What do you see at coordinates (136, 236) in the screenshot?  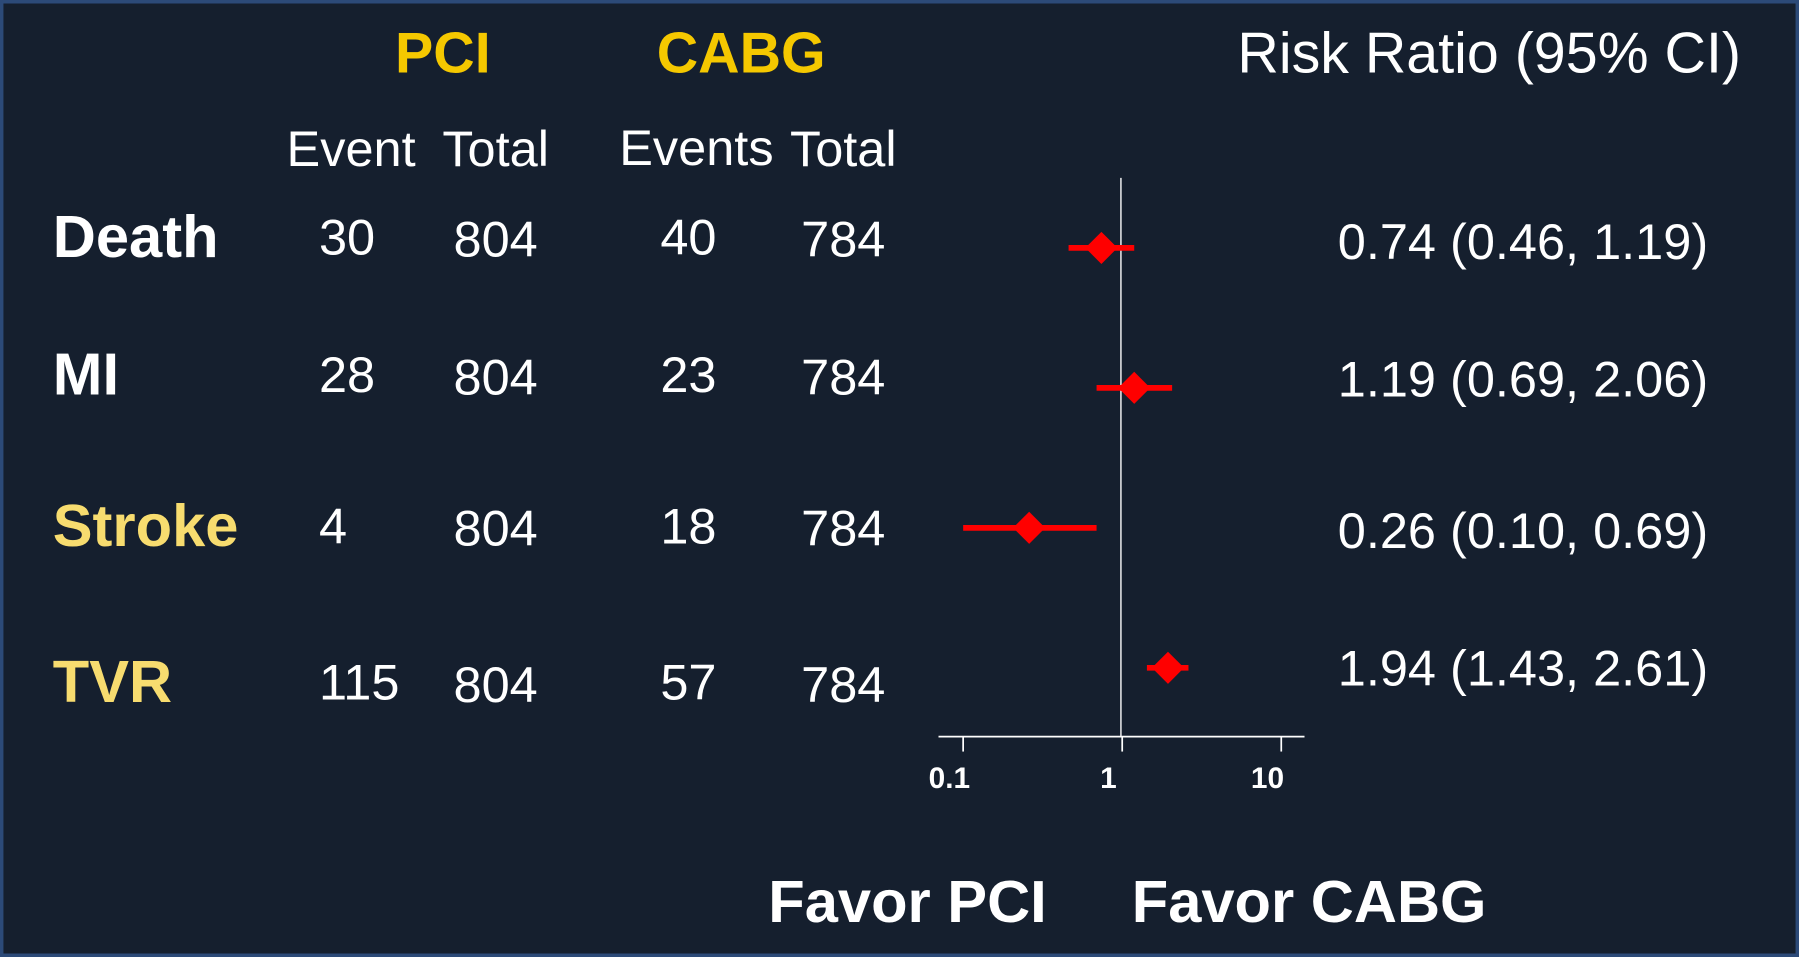 I see `row-label: Death` at bounding box center [136, 236].